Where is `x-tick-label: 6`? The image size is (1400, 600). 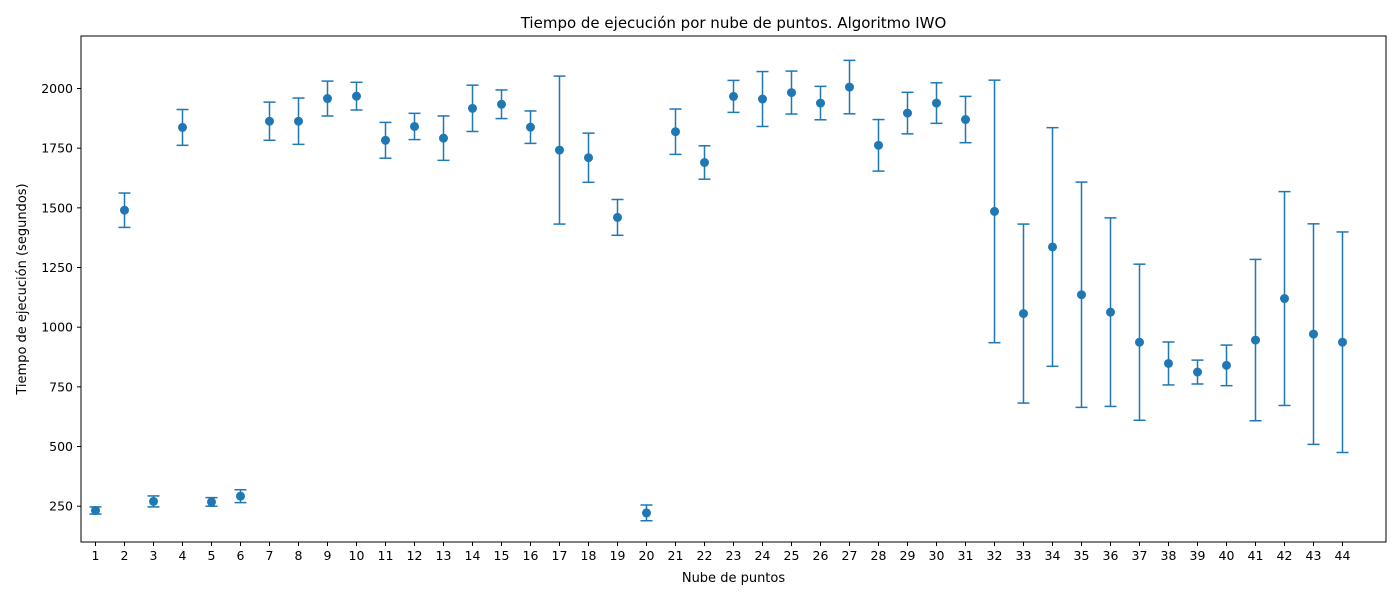 x-tick-label: 6 is located at coordinates (241, 555).